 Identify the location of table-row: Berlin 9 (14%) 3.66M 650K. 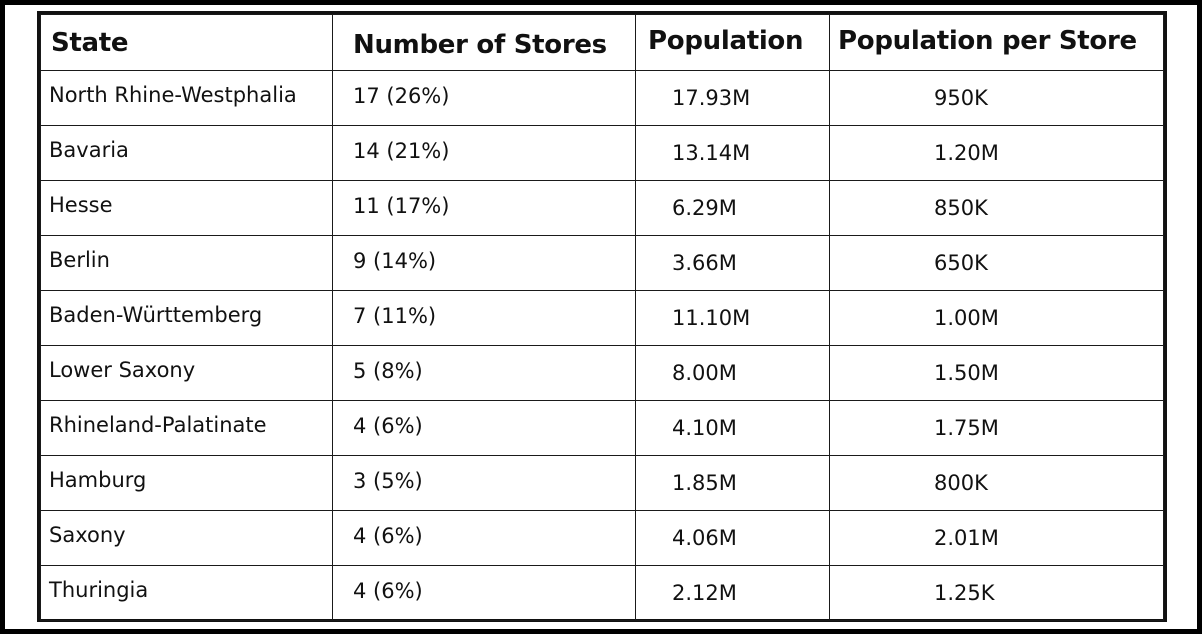
(602, 263).